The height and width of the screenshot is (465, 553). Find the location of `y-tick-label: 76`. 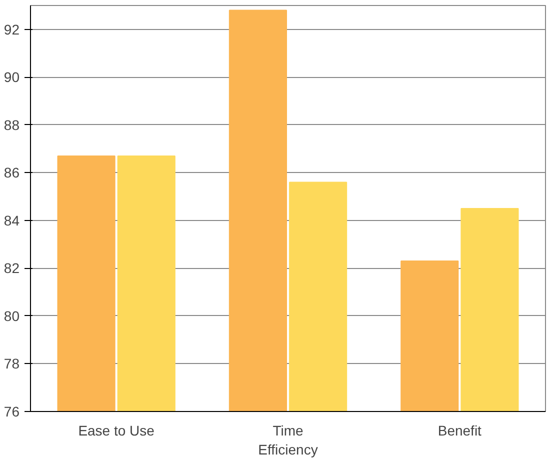

y-tick-label: 76 is located at coordinates (12, 412).